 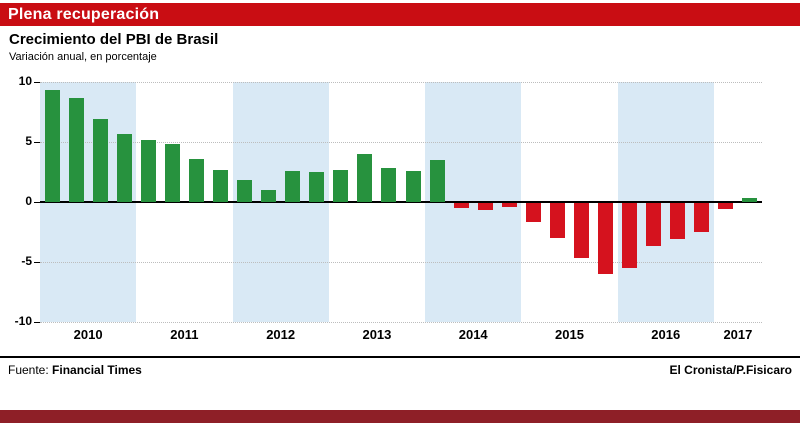 I want to click on y-axis-label: -5, so click(x=26, y=261).